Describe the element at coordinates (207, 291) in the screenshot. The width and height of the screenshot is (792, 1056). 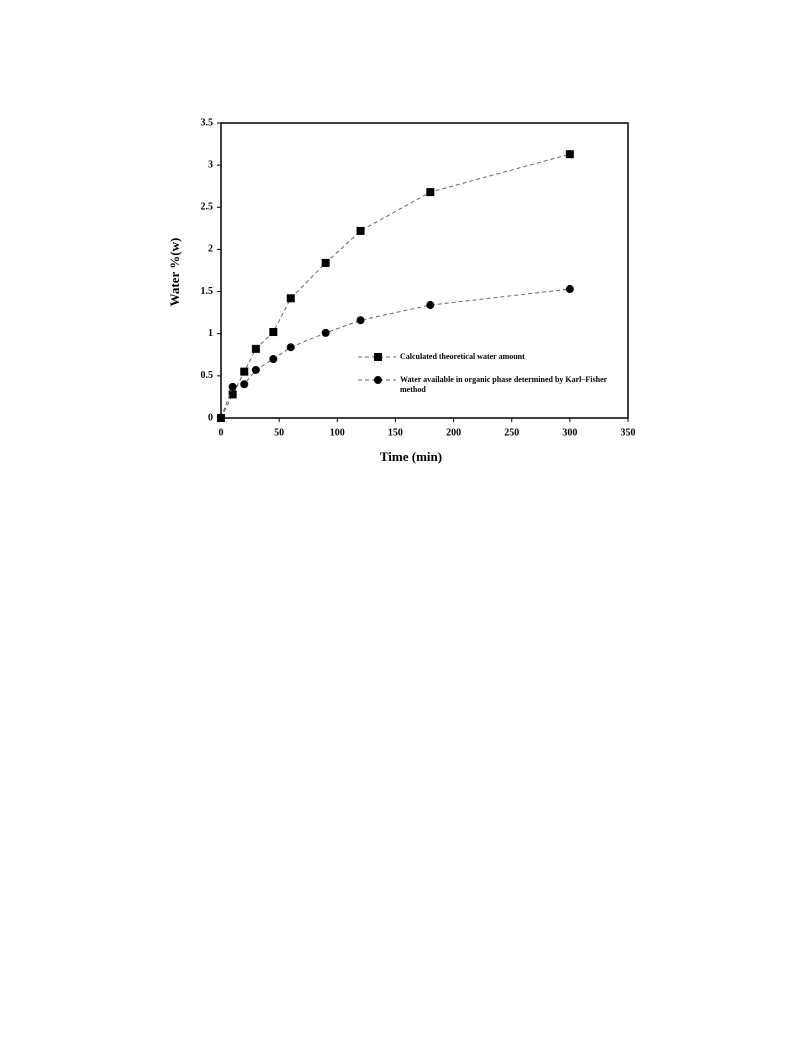
I see `y-tick-label: 1.5` at that location.